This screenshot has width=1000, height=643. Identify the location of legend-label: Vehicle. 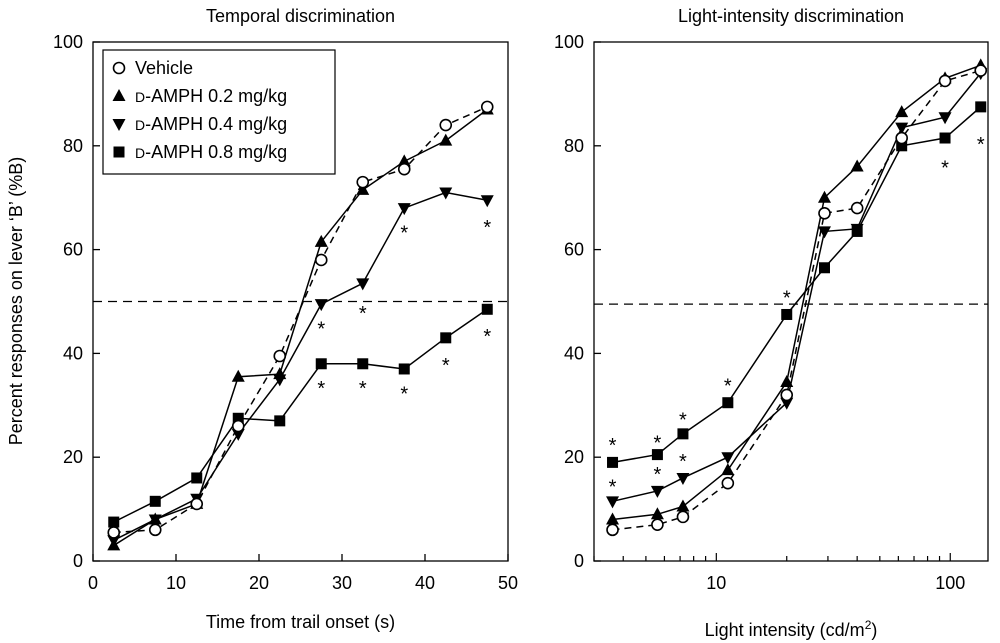
(164, 68).